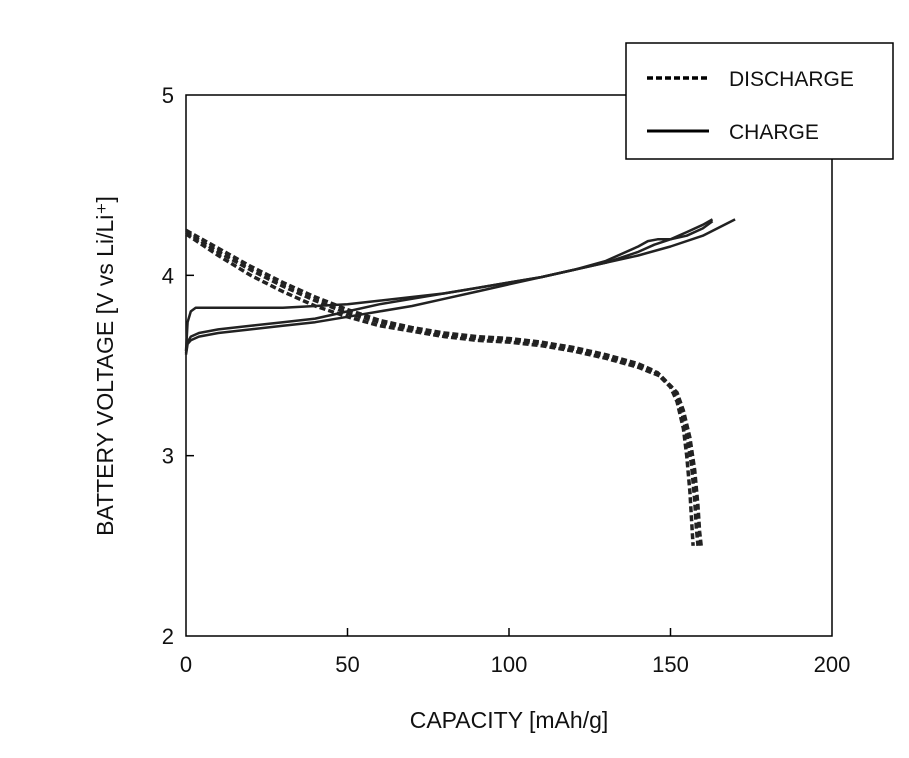 This screenshot has height=758, width=909. I want to click on y-tick-label: 3, so click(168, 456).